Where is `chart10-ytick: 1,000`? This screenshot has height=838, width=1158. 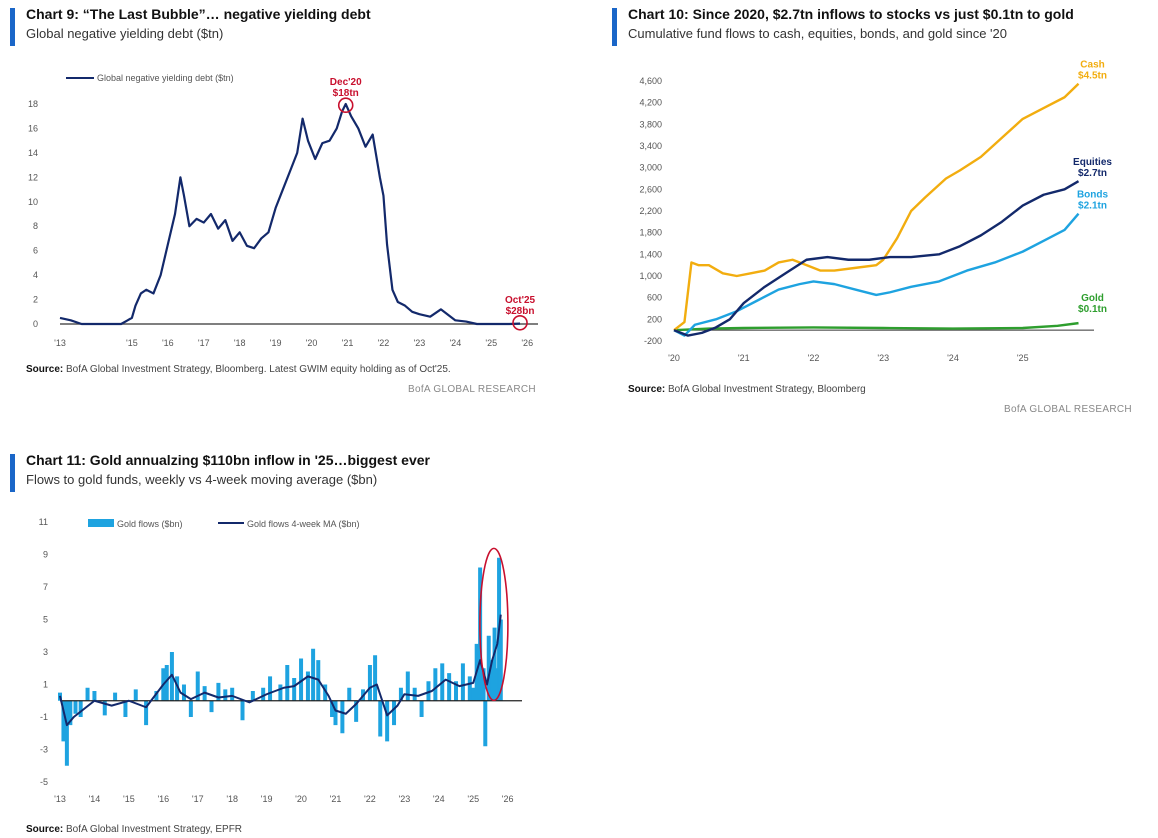 chart10-ytick: 1,000 is located at coordinates (650, 276).